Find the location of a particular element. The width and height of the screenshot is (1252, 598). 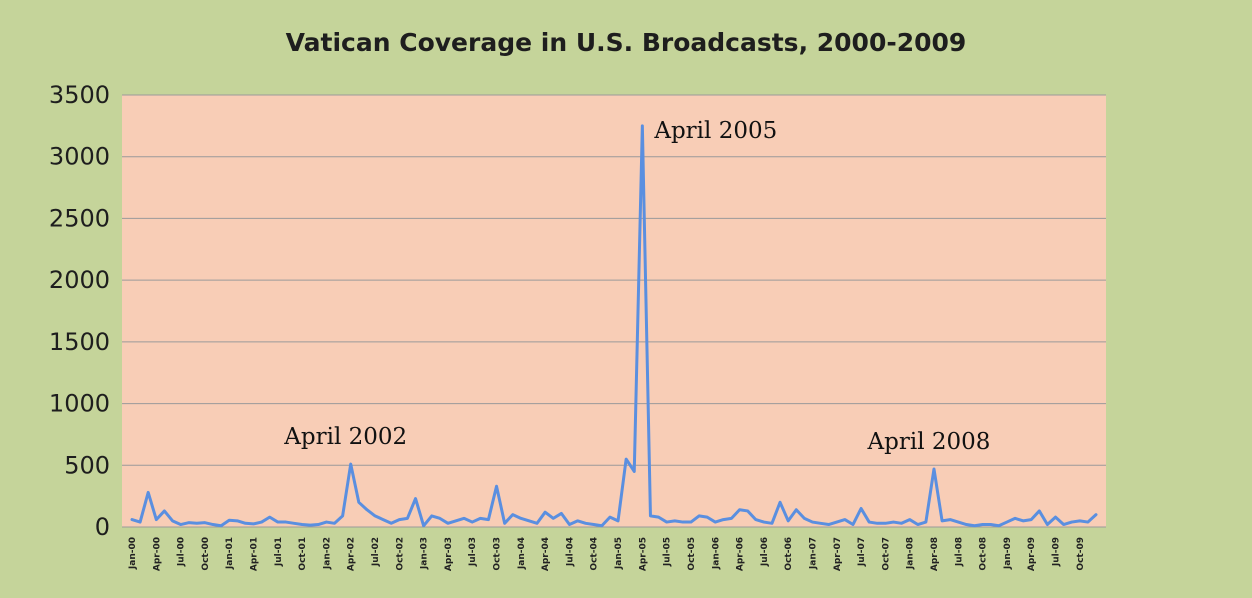

y-tick-label: 0 is located at coordinates (102, 527).